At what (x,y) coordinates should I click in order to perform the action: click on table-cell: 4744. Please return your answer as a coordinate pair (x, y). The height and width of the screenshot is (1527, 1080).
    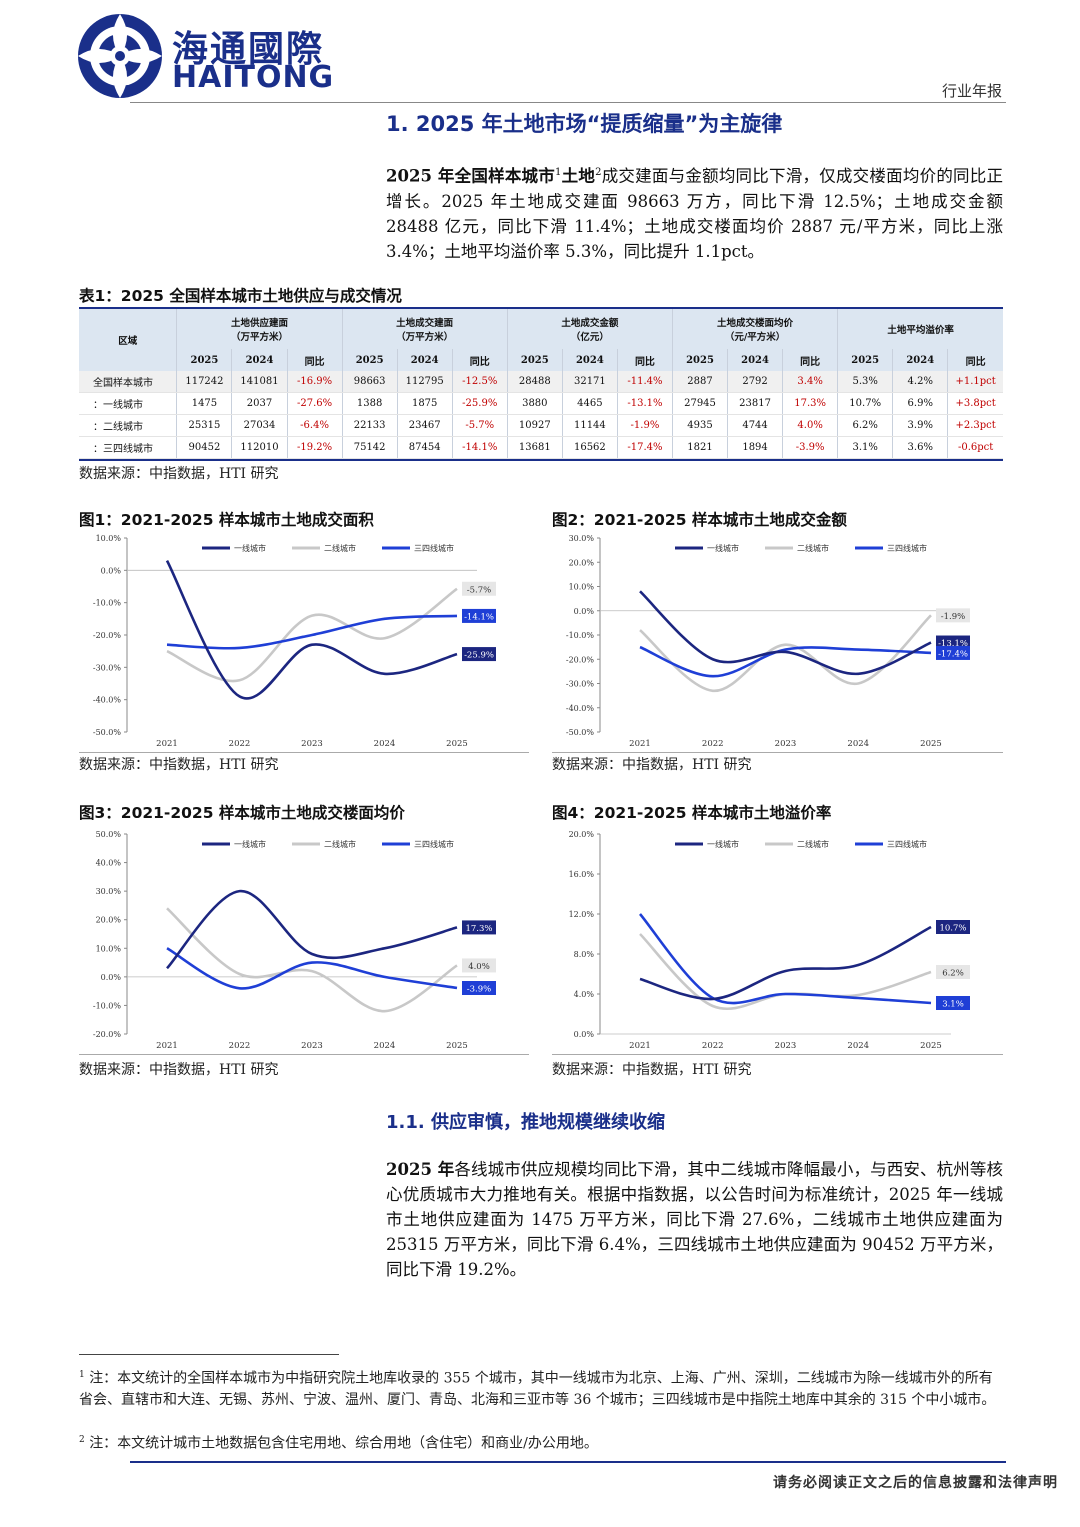
    Looking at the image, I should click on (755, 425).